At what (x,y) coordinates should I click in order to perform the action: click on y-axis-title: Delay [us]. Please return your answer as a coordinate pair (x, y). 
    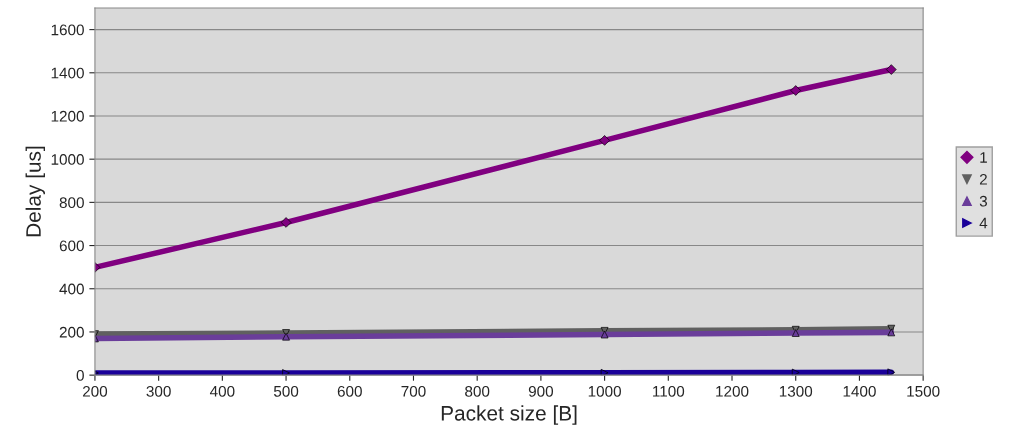
    Looking at the image, I should click on (35, 191).